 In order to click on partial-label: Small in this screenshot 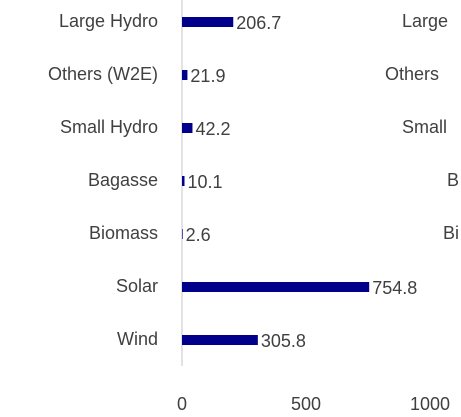, I will do `click(424, 127)`.